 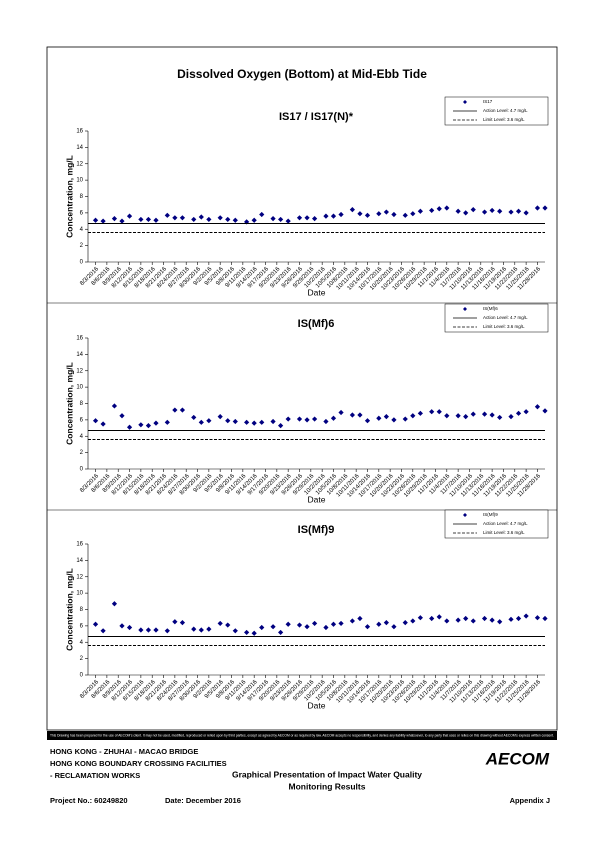 I want to click on project-line: HONG KONG - ZHUHAI - MACAO BRIDGE, so click(x=124, y=751).